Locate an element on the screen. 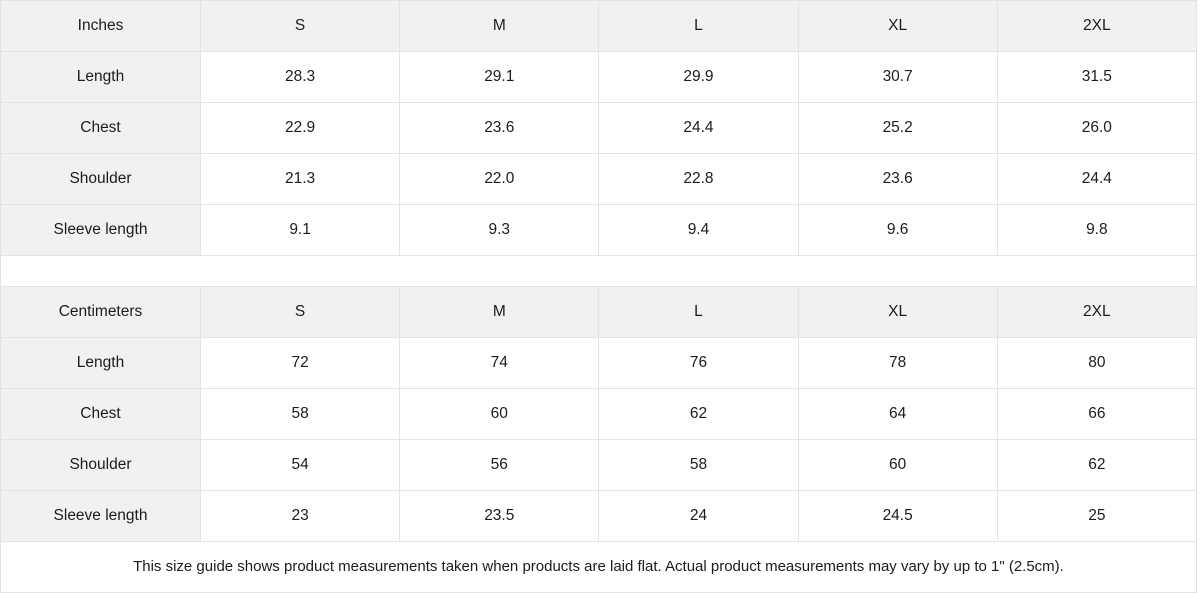 The image size is (1200, 593). table-row: Chest 22.9 23.6 24.4 25.2 26.0 is located at coordinates (598, 128).